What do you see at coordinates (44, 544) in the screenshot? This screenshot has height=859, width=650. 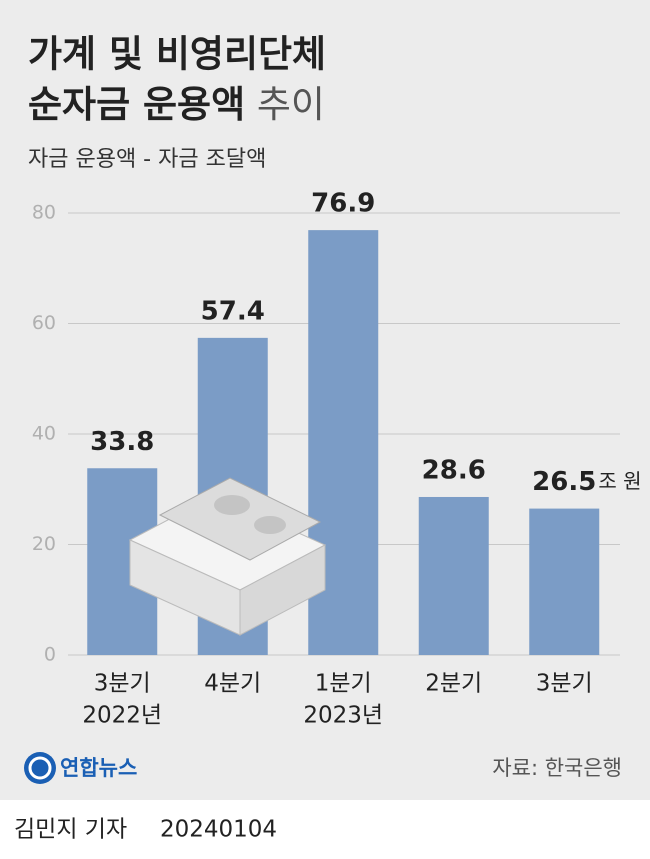 I see `y-tick-label: 20` at bounding box center [44, 544].